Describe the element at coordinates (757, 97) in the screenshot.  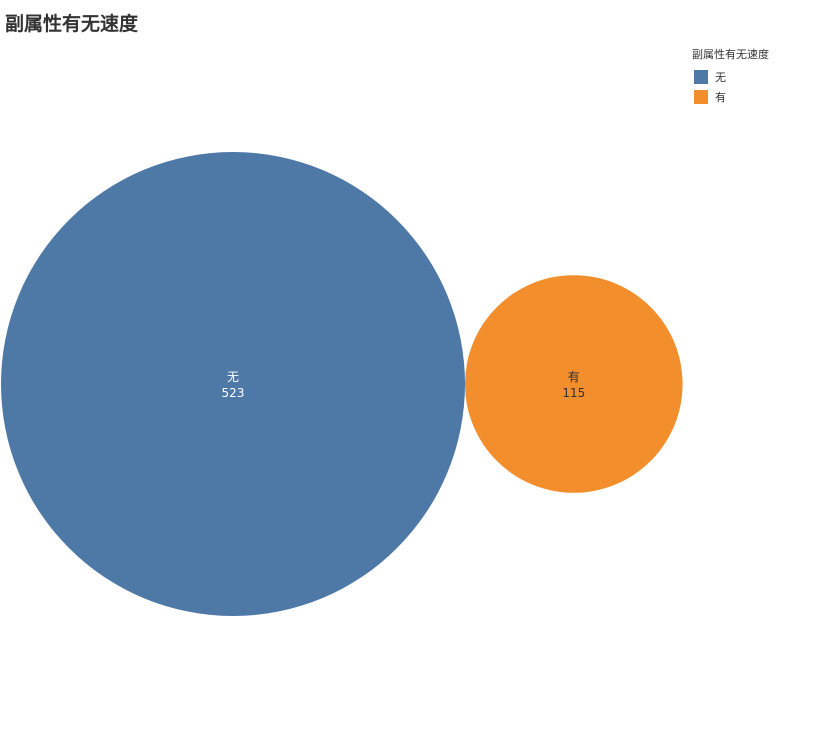
I see `legend-item-1: 有` at that location.